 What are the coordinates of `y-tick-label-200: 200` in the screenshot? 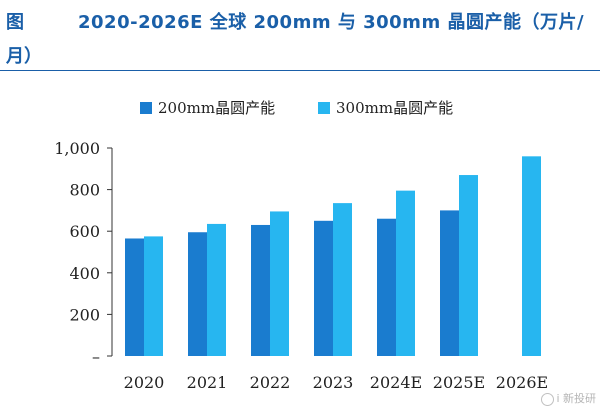 It's located at (84, 314).